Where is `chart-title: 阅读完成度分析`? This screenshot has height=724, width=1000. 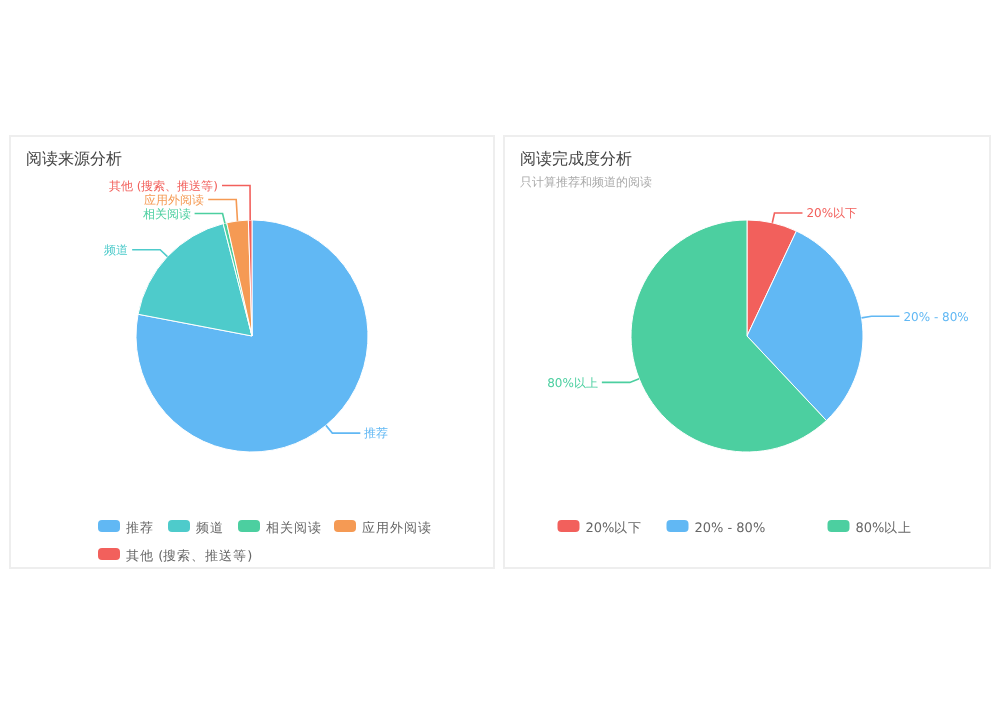 chart-title: 阅读完成度分析 is located at coordinates (576, 159).